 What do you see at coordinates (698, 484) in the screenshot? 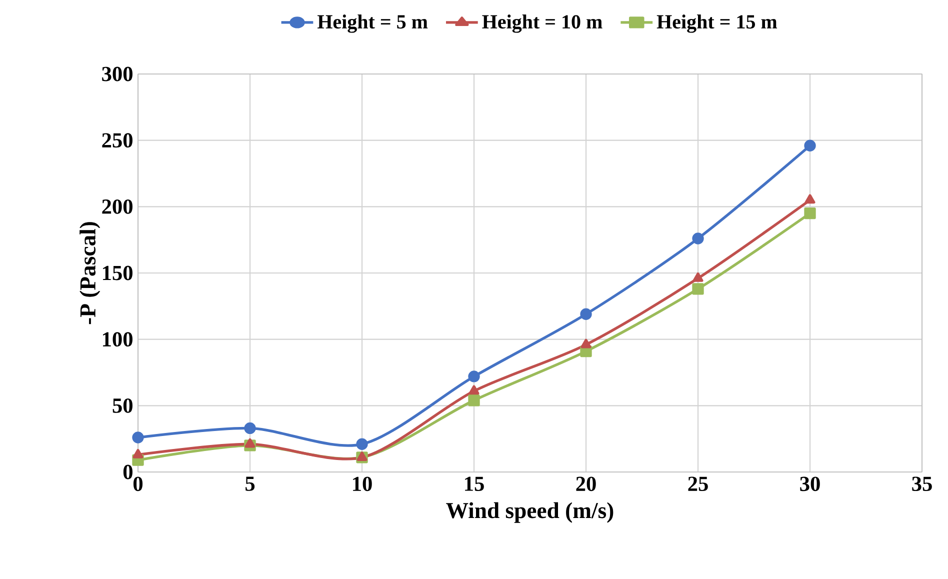
I see `x-tick-label: 25` at bounding box center [698, 484].